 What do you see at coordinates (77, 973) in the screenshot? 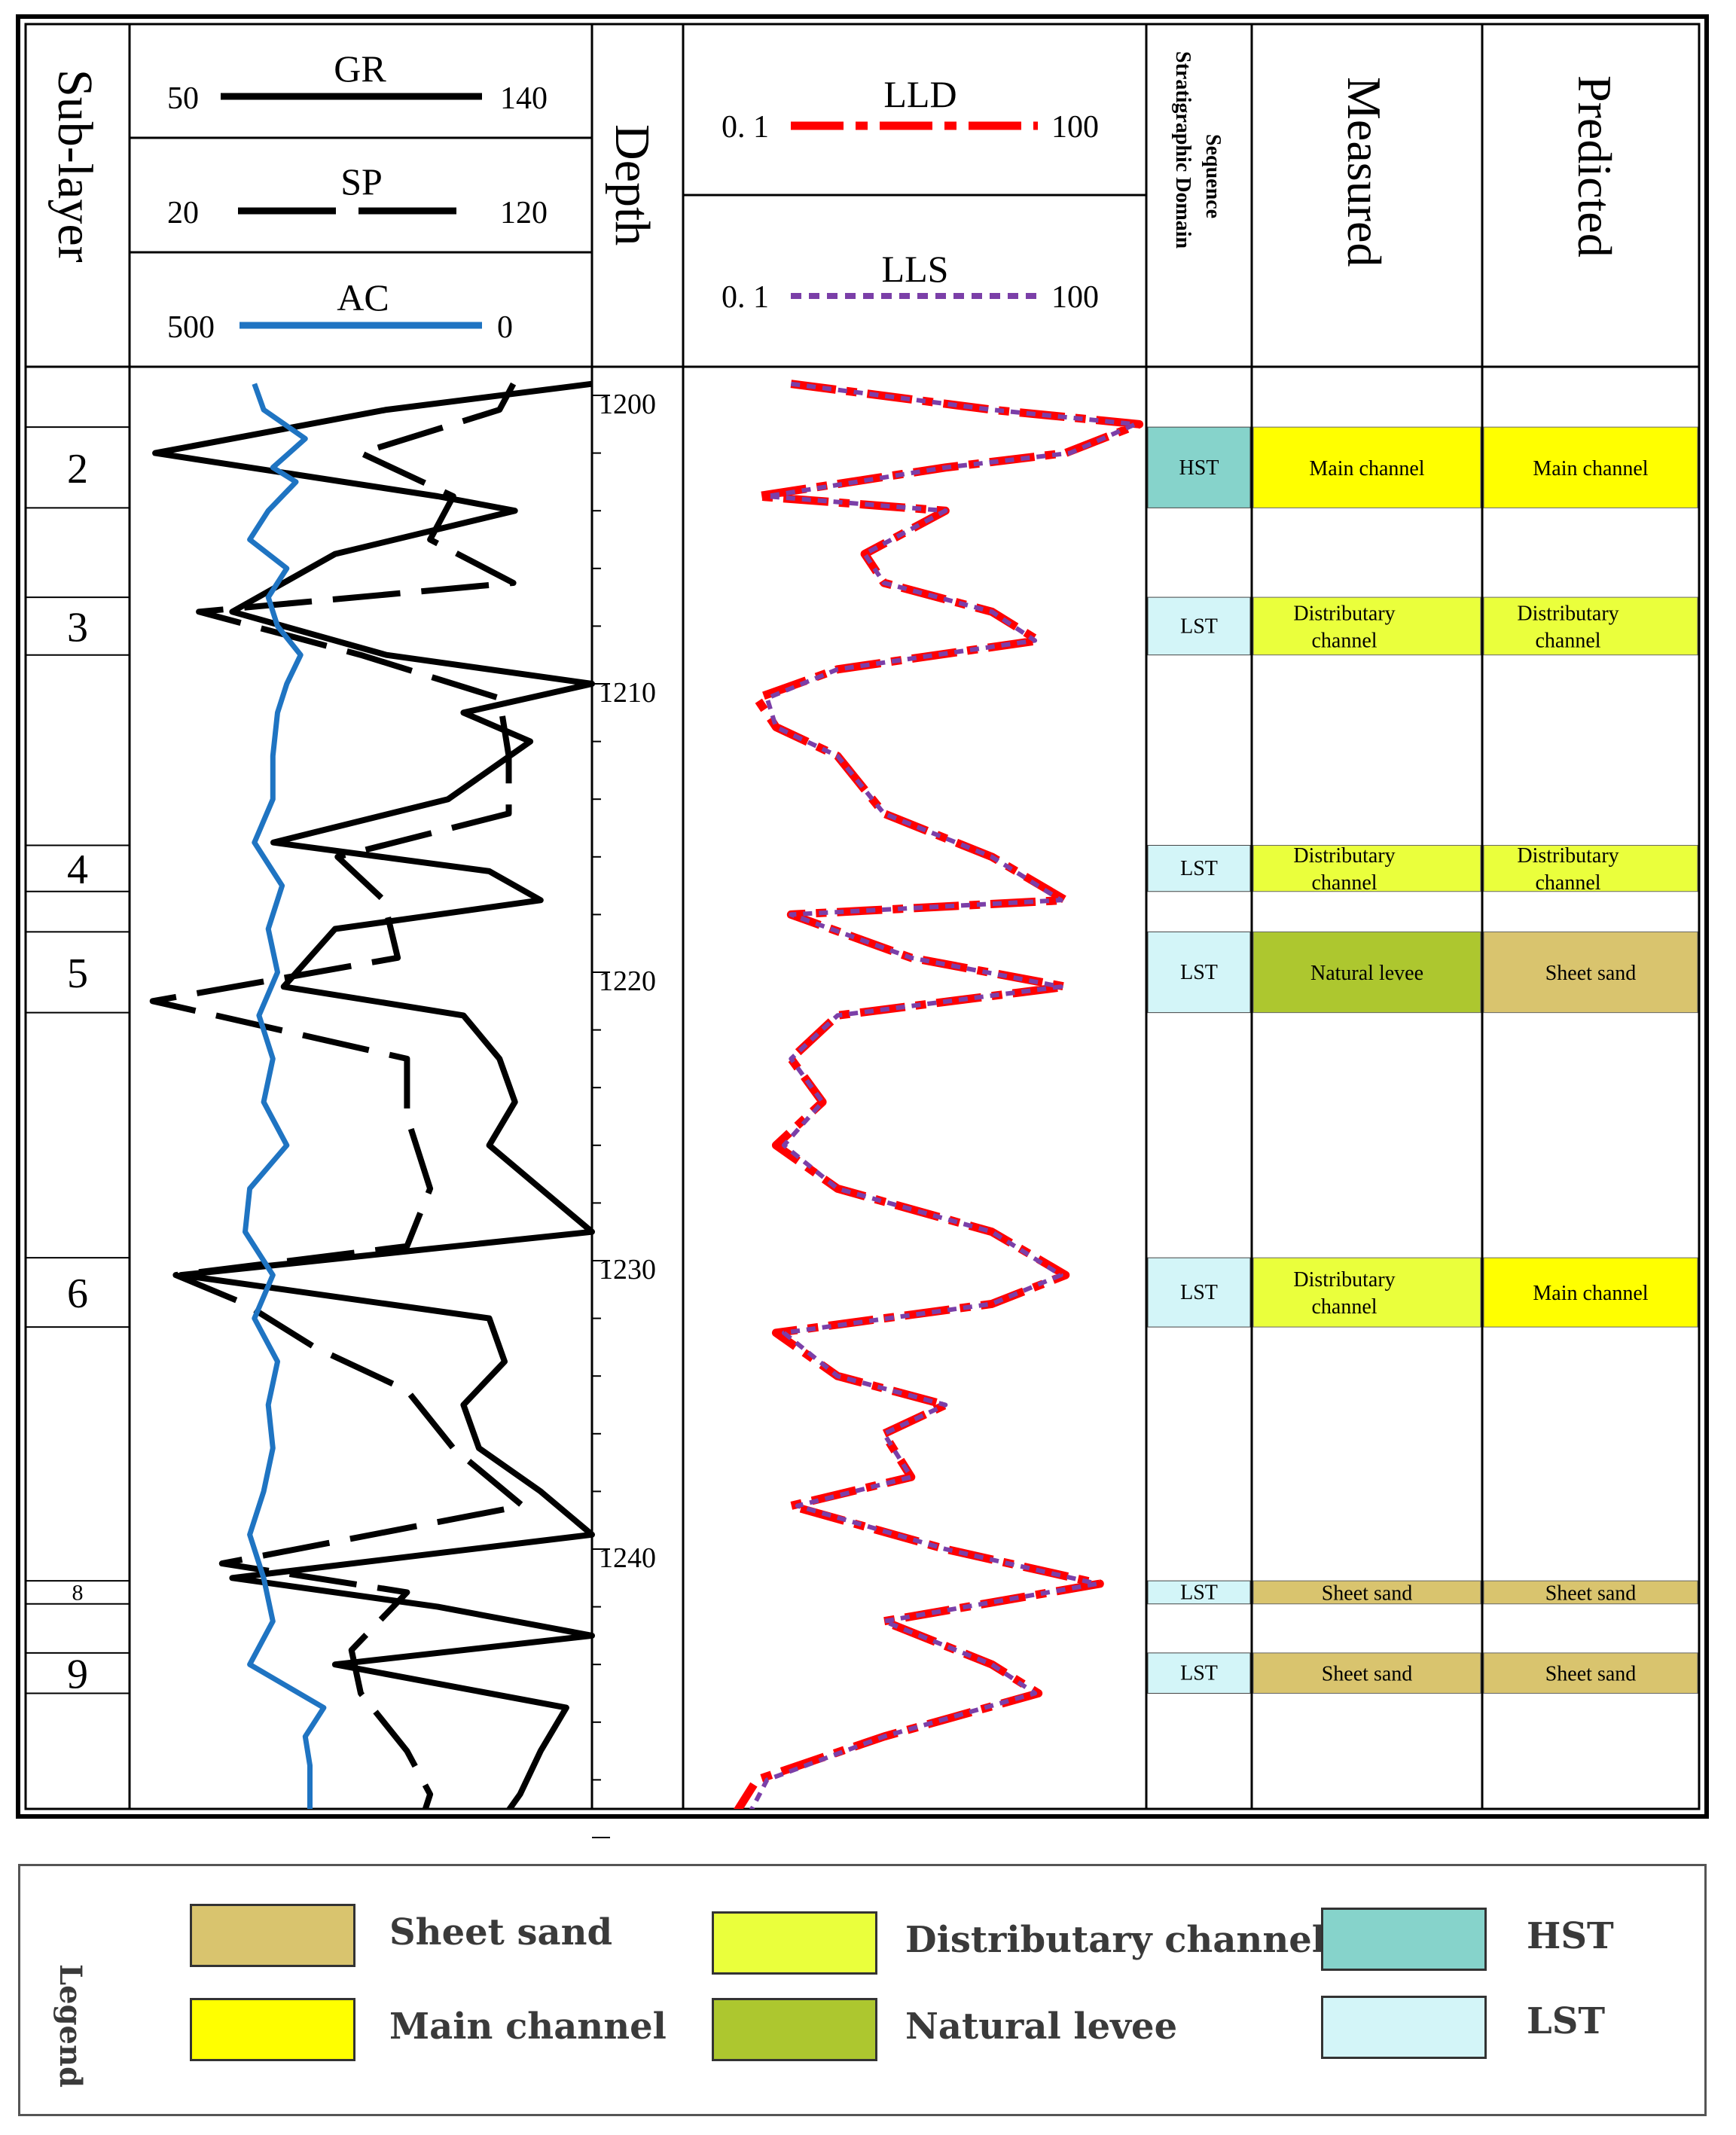
I see `sublayer-label: 5` at bounding box center [77, 973].